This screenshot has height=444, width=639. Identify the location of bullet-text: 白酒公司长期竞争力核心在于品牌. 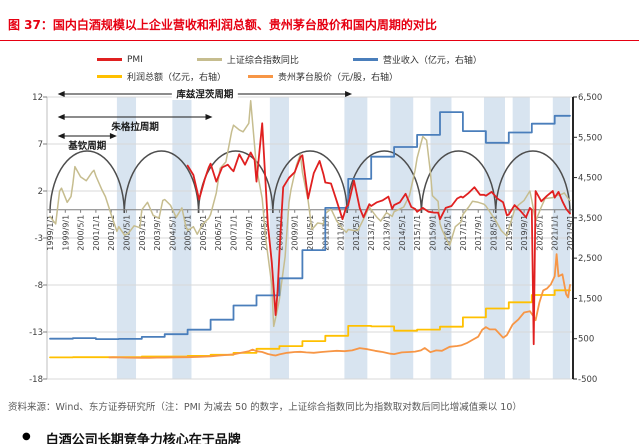
(143, 438).